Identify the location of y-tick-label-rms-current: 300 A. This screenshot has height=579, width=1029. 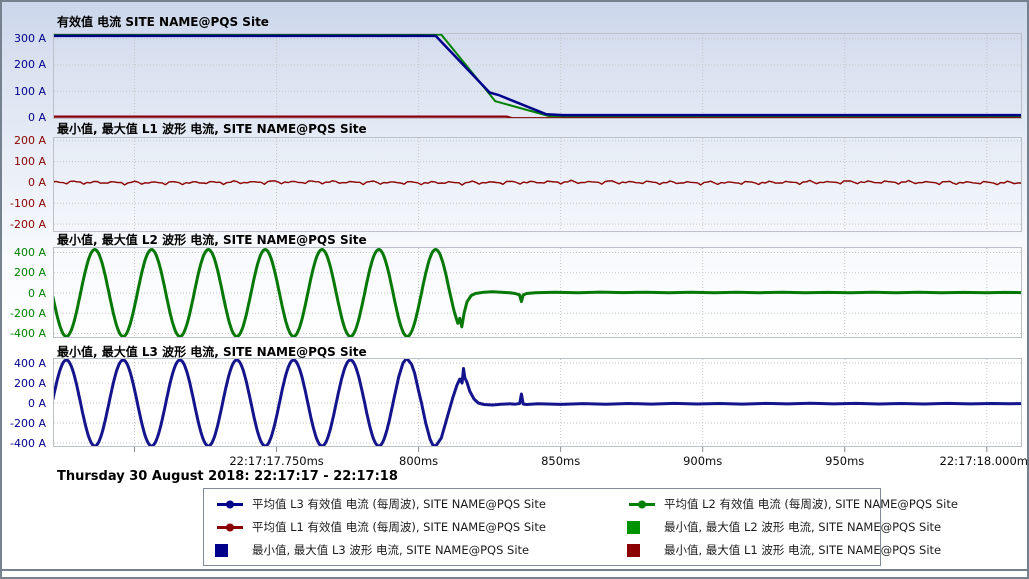
(29, 39).